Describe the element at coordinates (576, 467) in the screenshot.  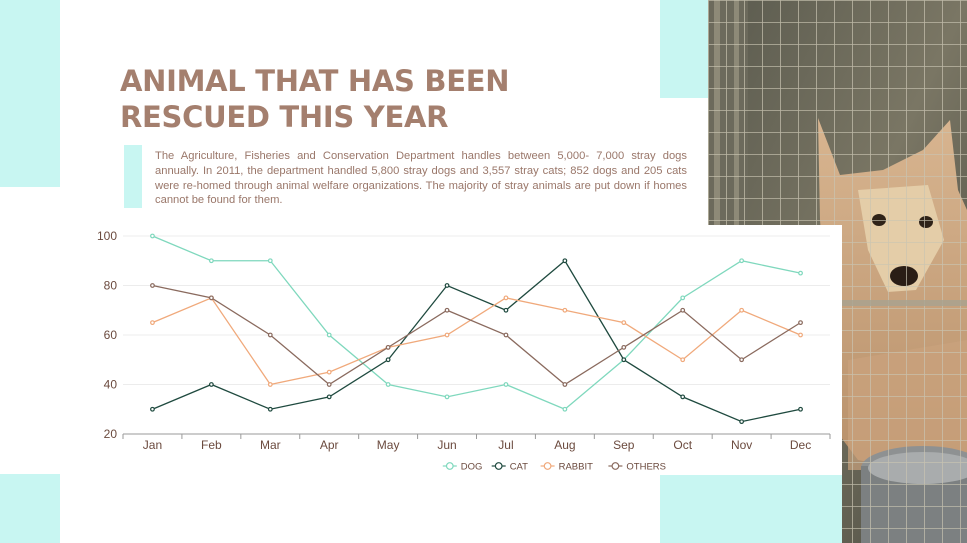
I see `legend-label: RABBIT` at that location.